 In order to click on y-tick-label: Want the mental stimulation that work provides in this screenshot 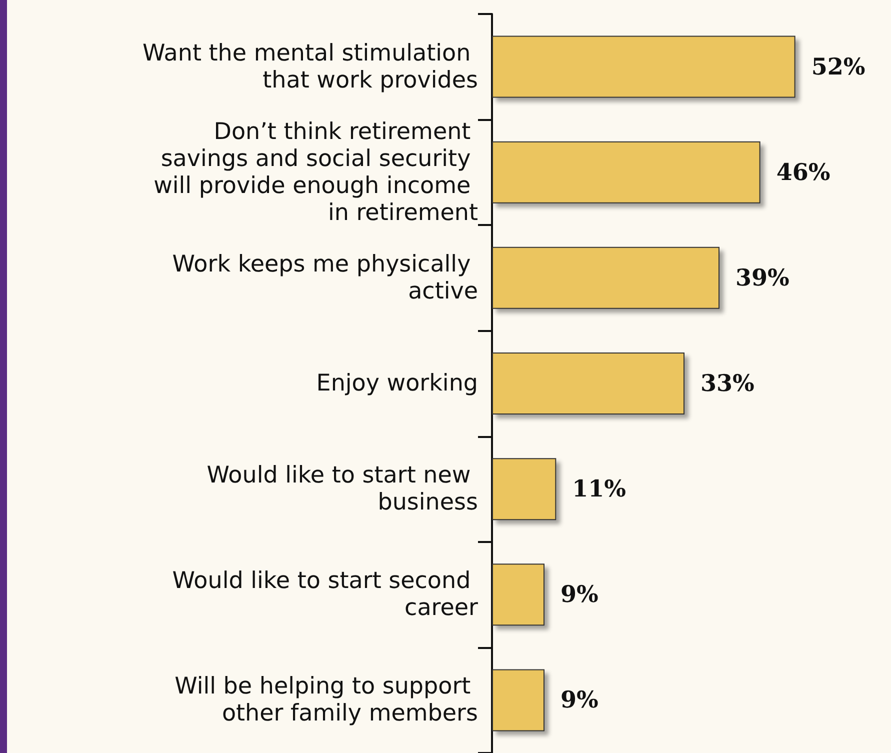, I will do `click(310, 67)`.